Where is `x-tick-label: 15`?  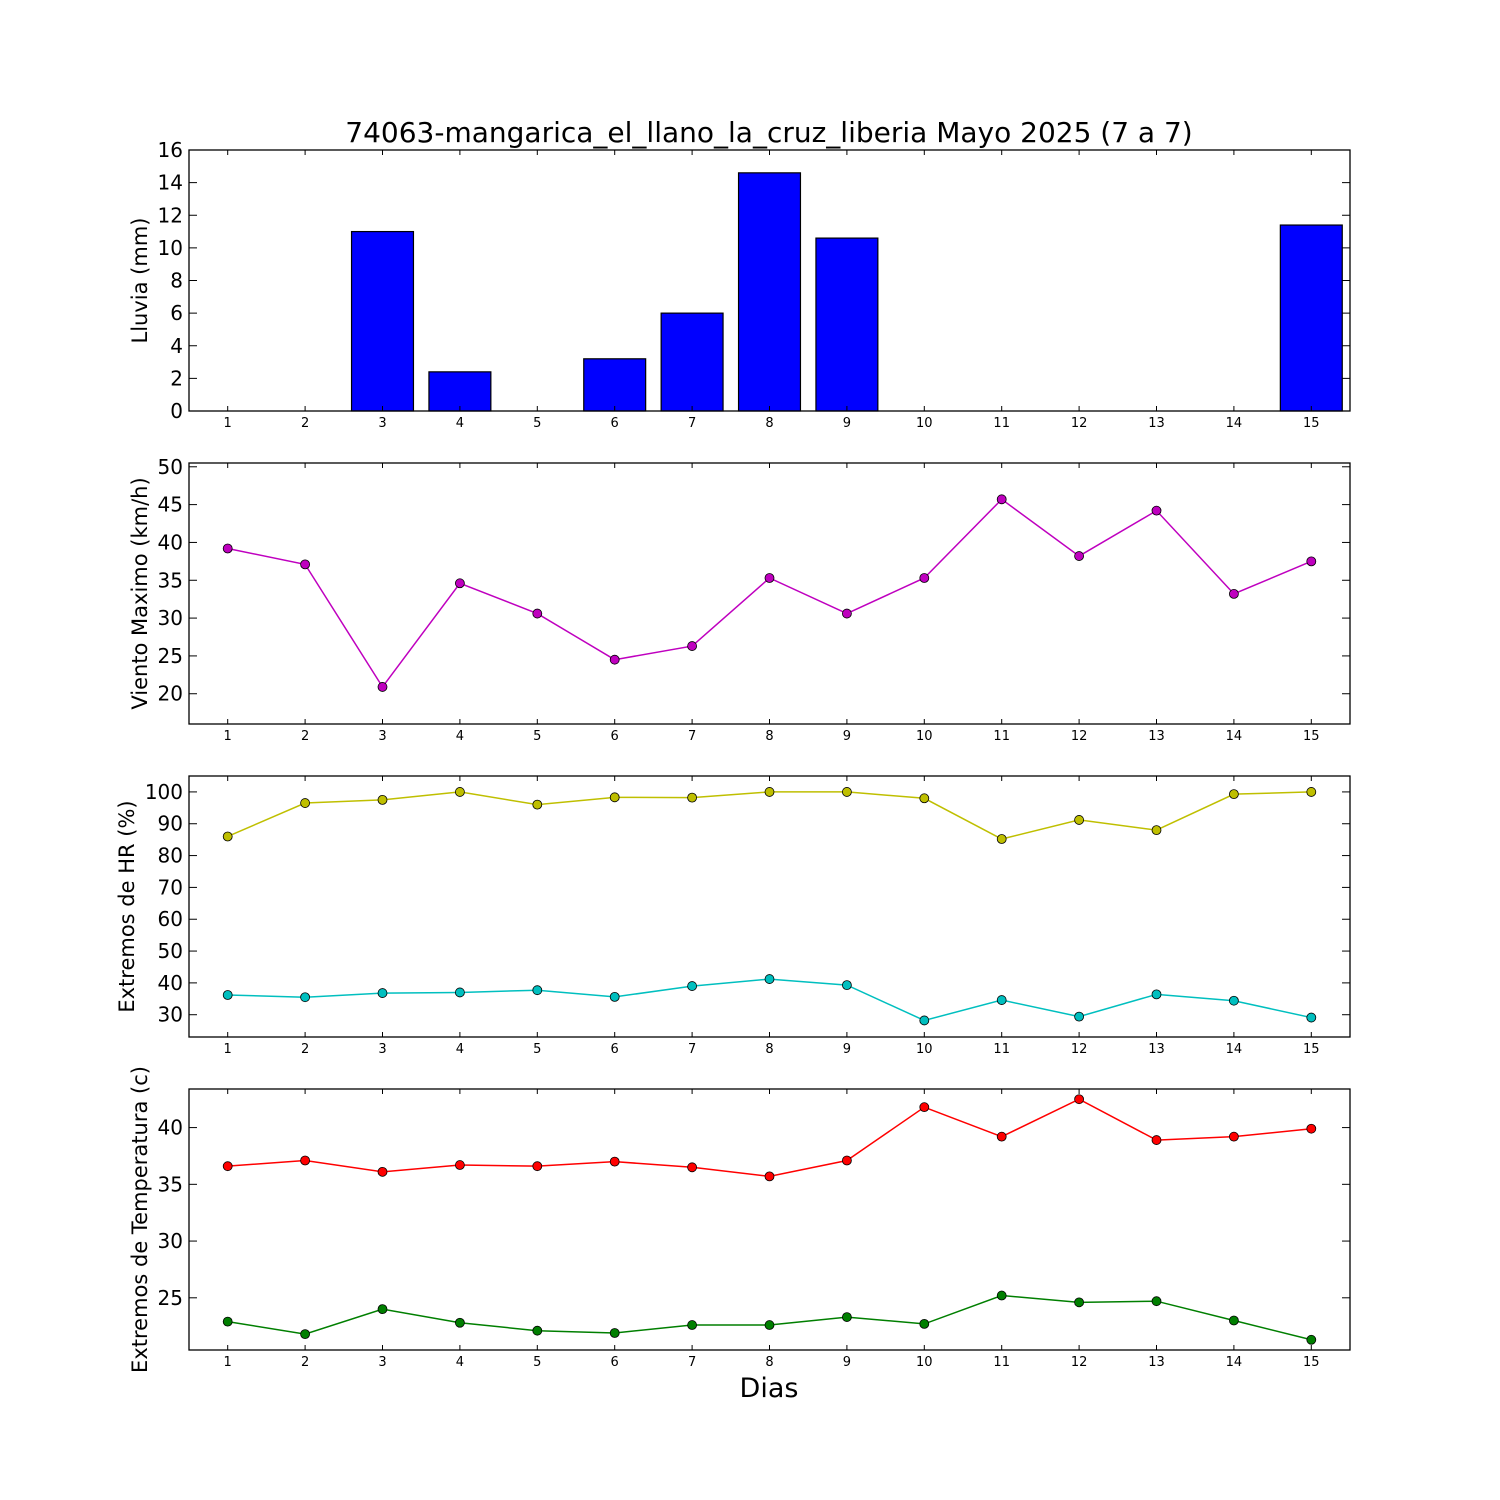
x-tick-label: 15 is located at coordinates (1311, 1049).